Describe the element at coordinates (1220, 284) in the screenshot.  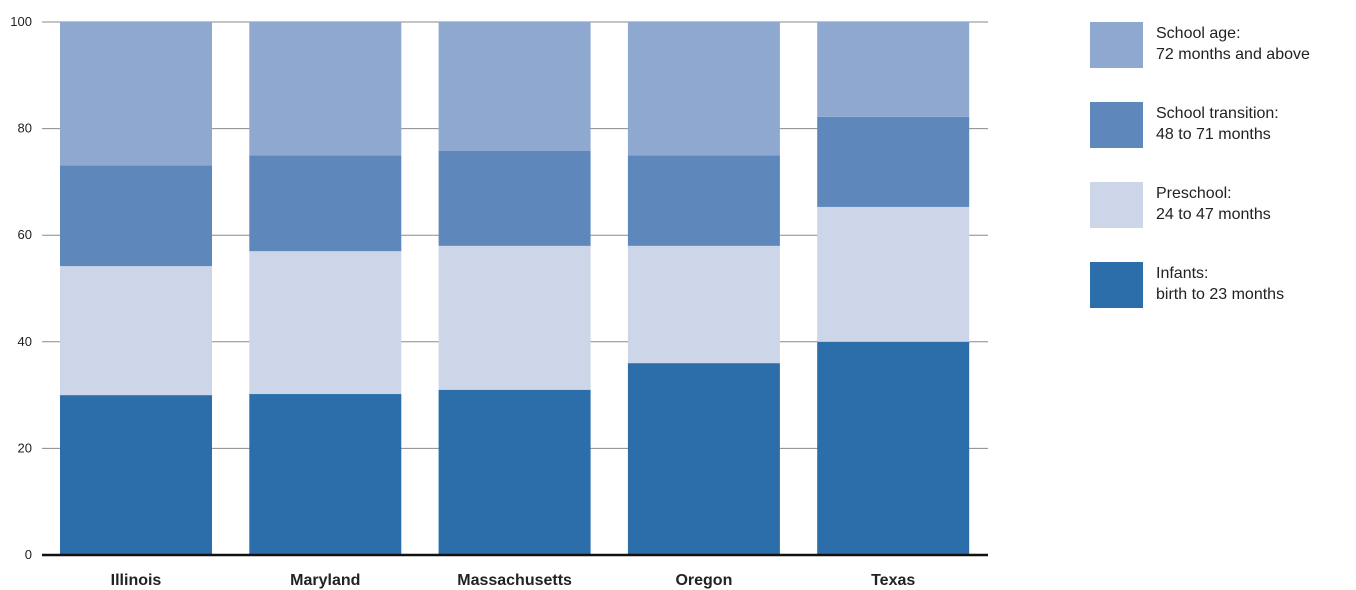
I see `legend-label-infants: Infants: birth to 23 months` at that location.